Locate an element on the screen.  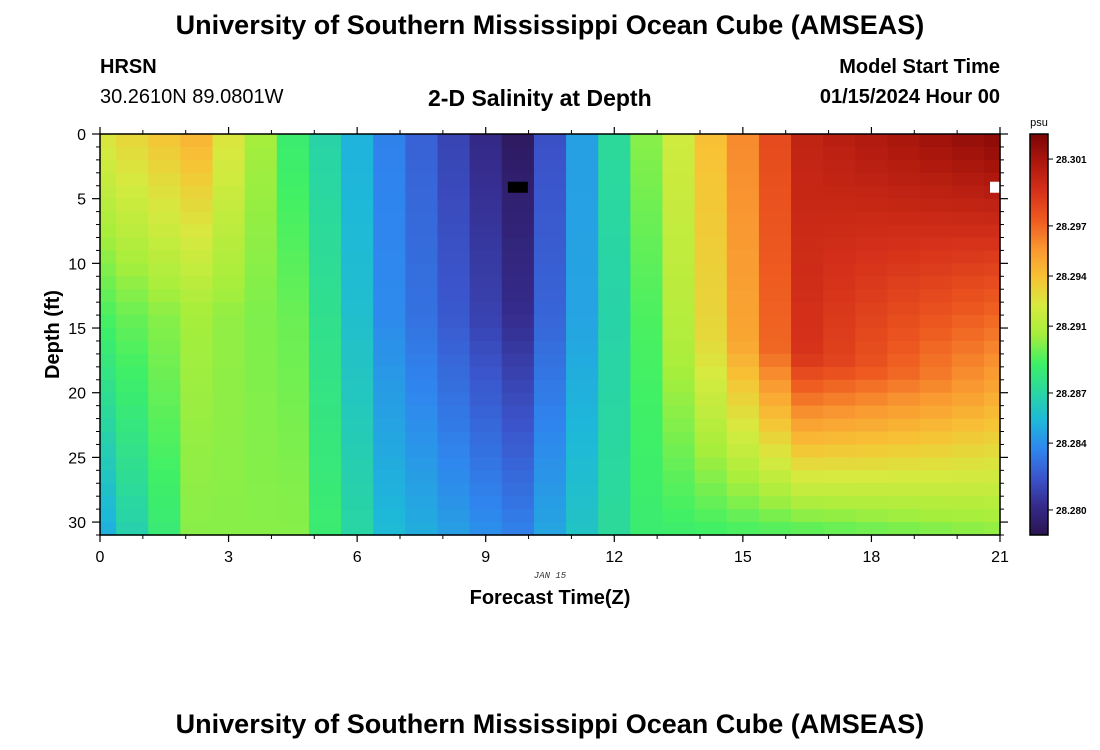
x-tick-label: 9 is located at coordinates (485, 557).